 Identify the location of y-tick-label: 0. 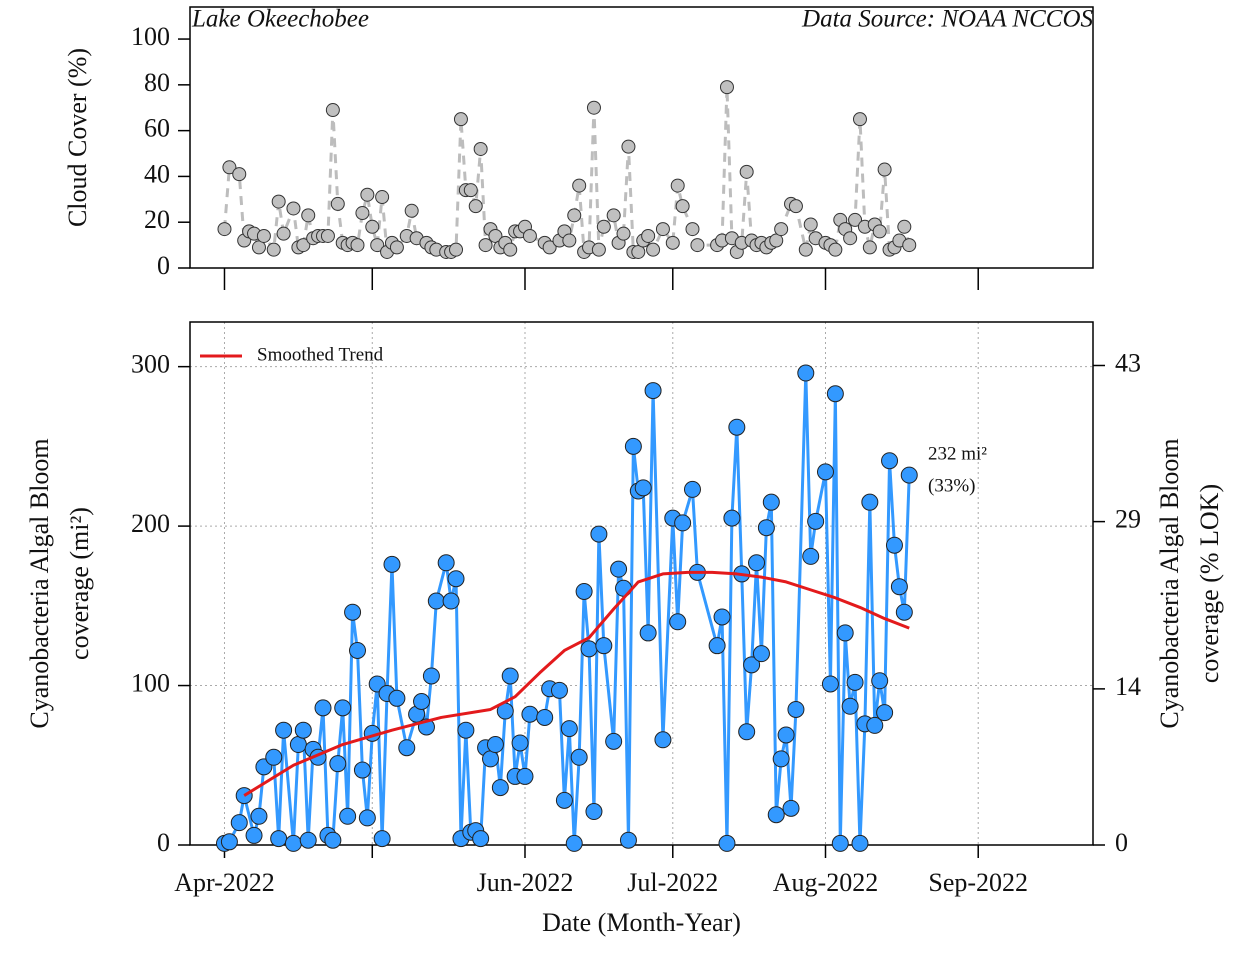
(163, 265).